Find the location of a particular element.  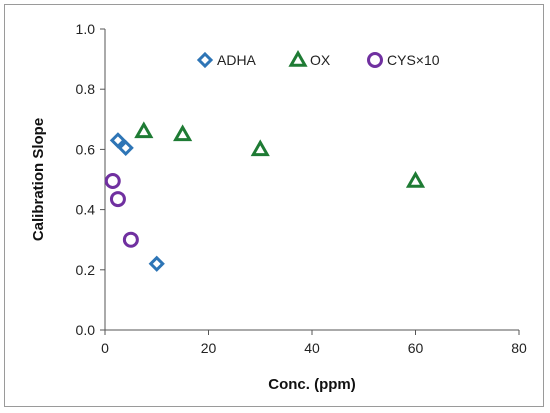

y-tick-label: 0.2 is located at coordinates (86, 270).